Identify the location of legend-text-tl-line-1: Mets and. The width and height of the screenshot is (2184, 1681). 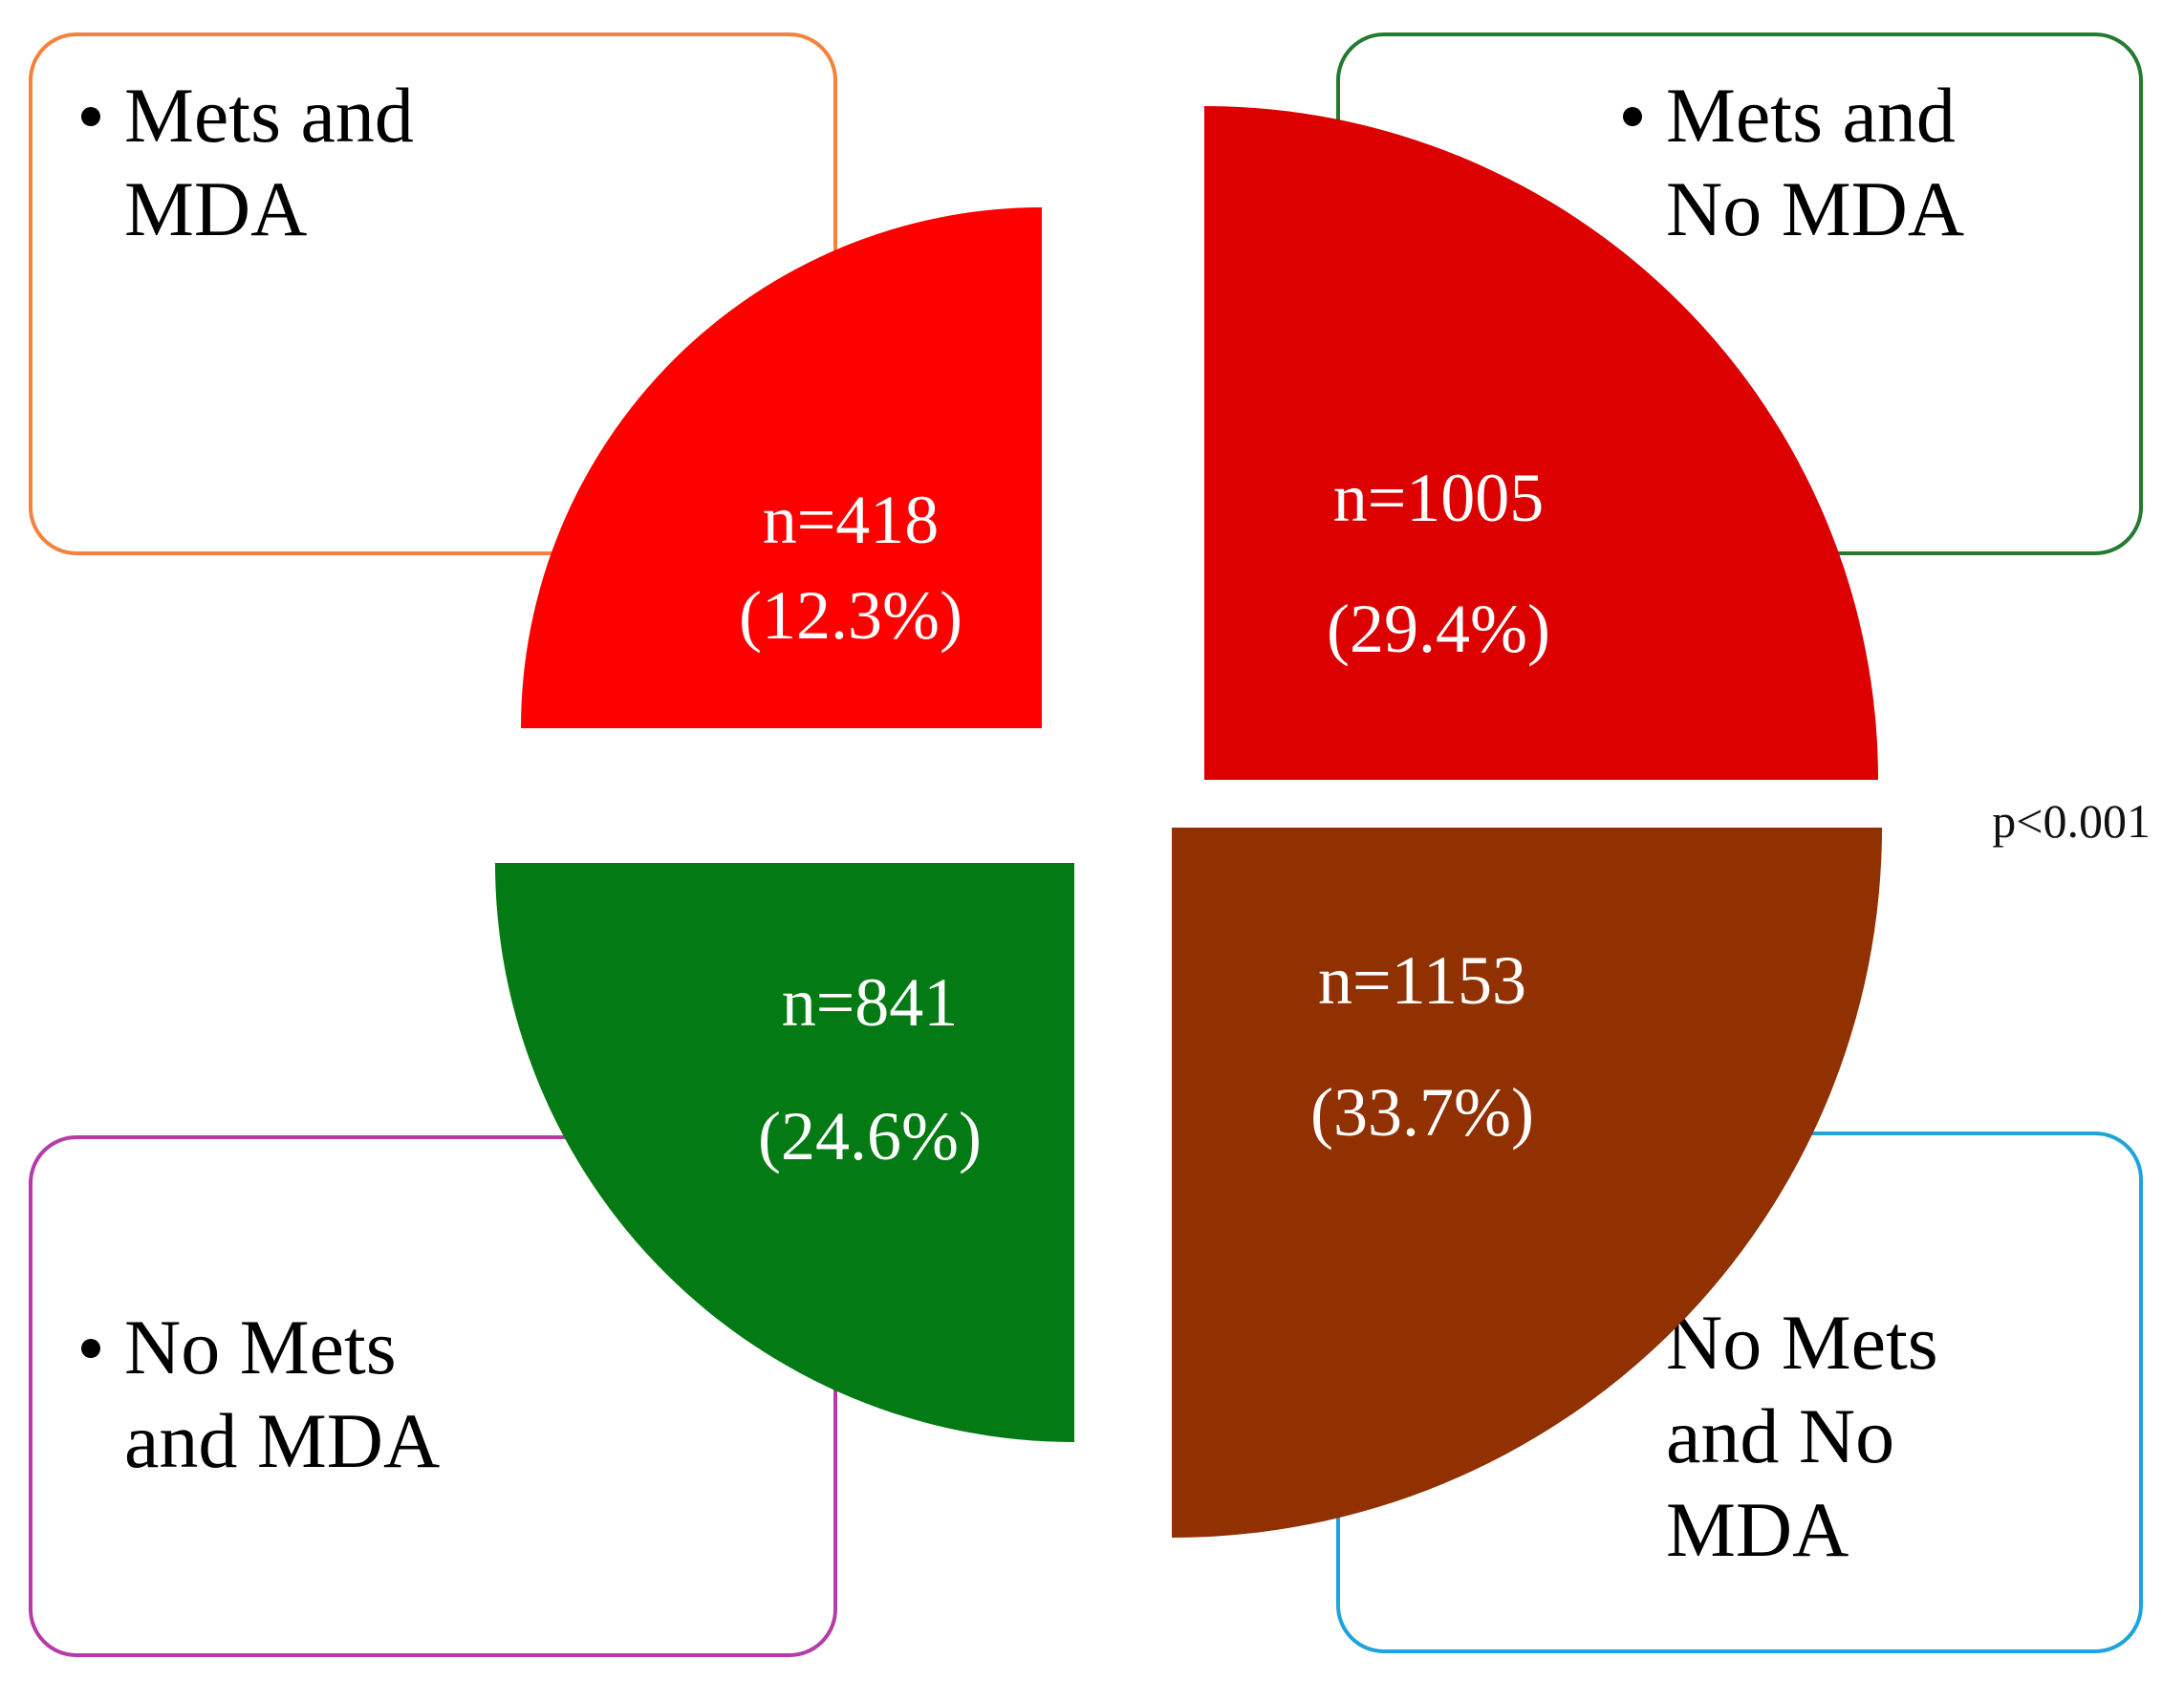
(269, 115).